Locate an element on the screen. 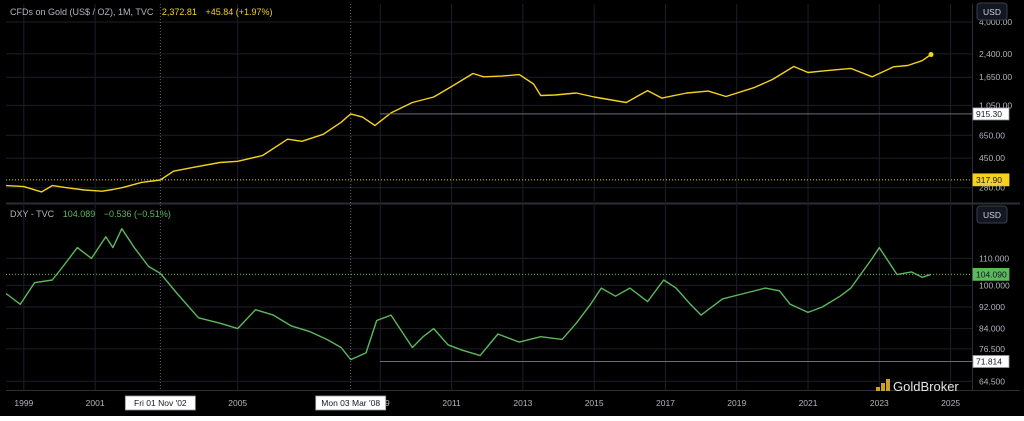  dxy-ytick-label: 100.000 is located at coordinates (994, 285).